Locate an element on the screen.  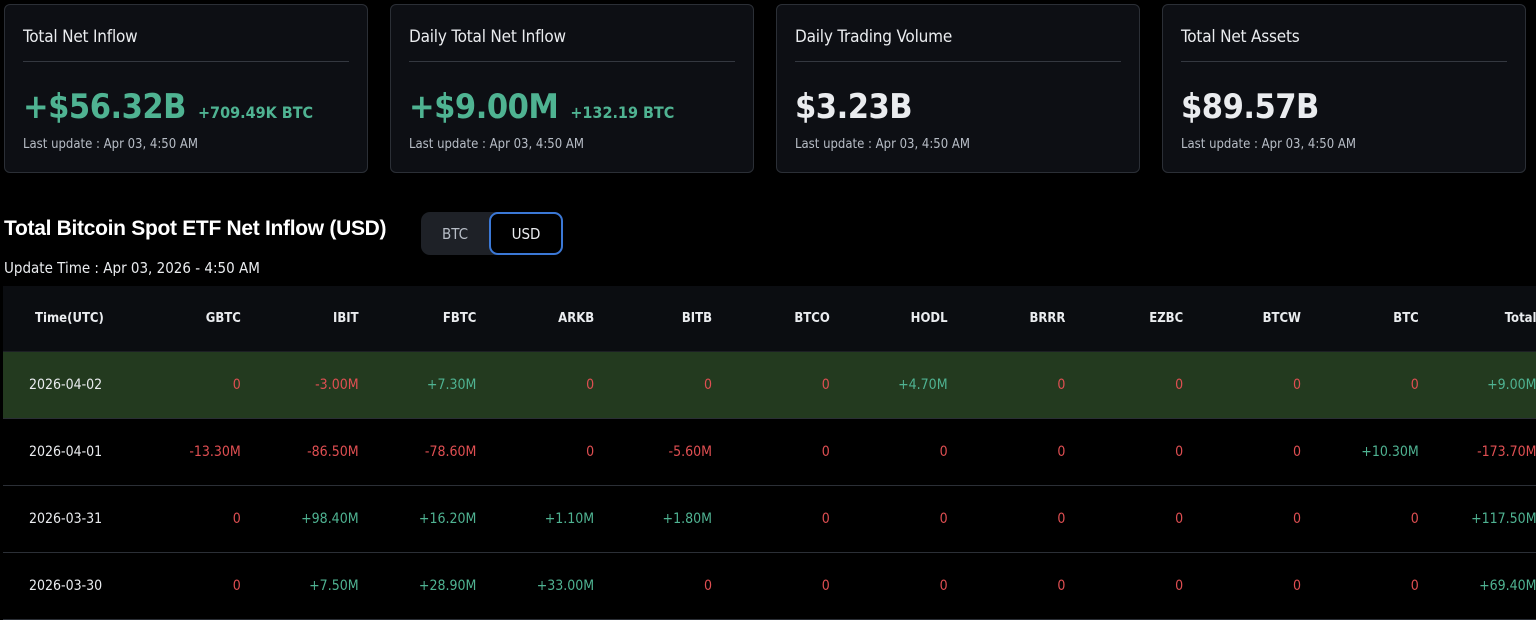
card-title: Total Net Inflow is located at coordinates (80, 37).